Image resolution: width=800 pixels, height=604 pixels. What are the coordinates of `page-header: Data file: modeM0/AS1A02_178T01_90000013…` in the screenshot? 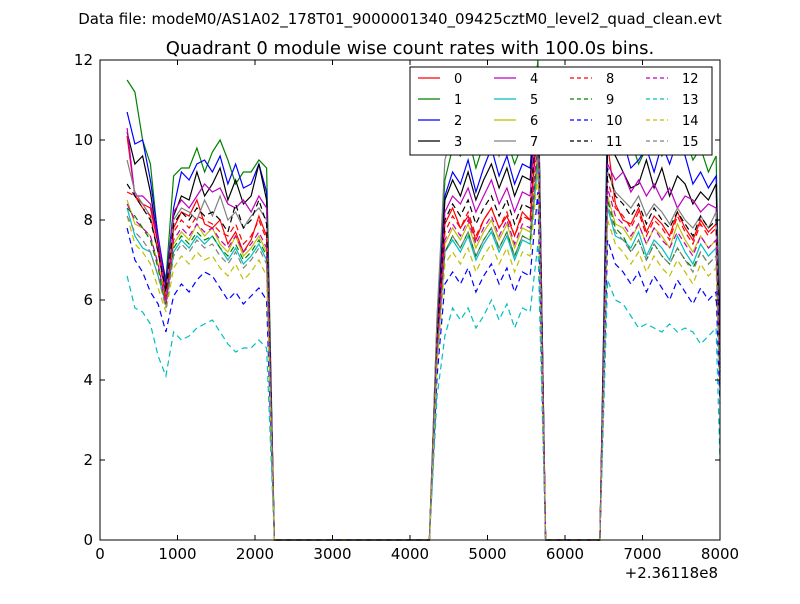 It's located at (400, 19).